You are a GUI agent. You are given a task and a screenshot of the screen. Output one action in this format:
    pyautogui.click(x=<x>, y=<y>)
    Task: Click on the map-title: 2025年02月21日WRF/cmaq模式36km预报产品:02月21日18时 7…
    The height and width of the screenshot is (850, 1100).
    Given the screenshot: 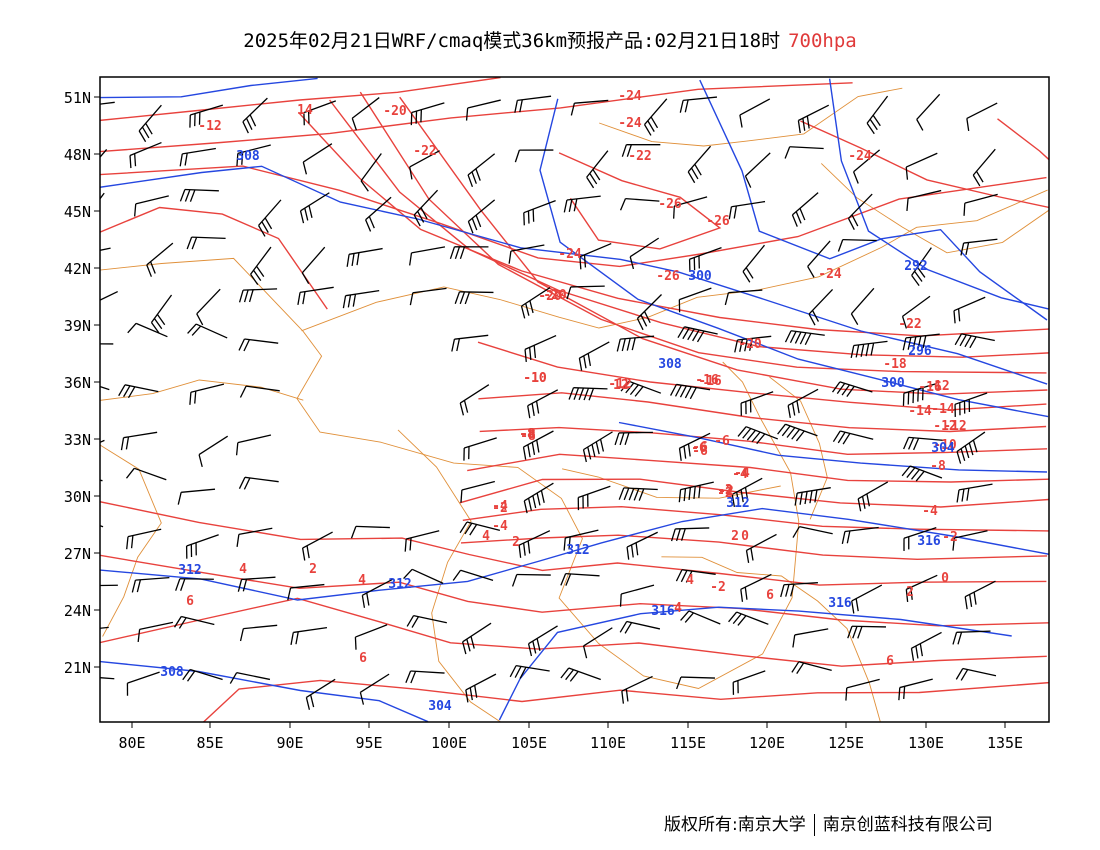 What is the action you would take?
    pyautogui.click(x=550, y=39)
    